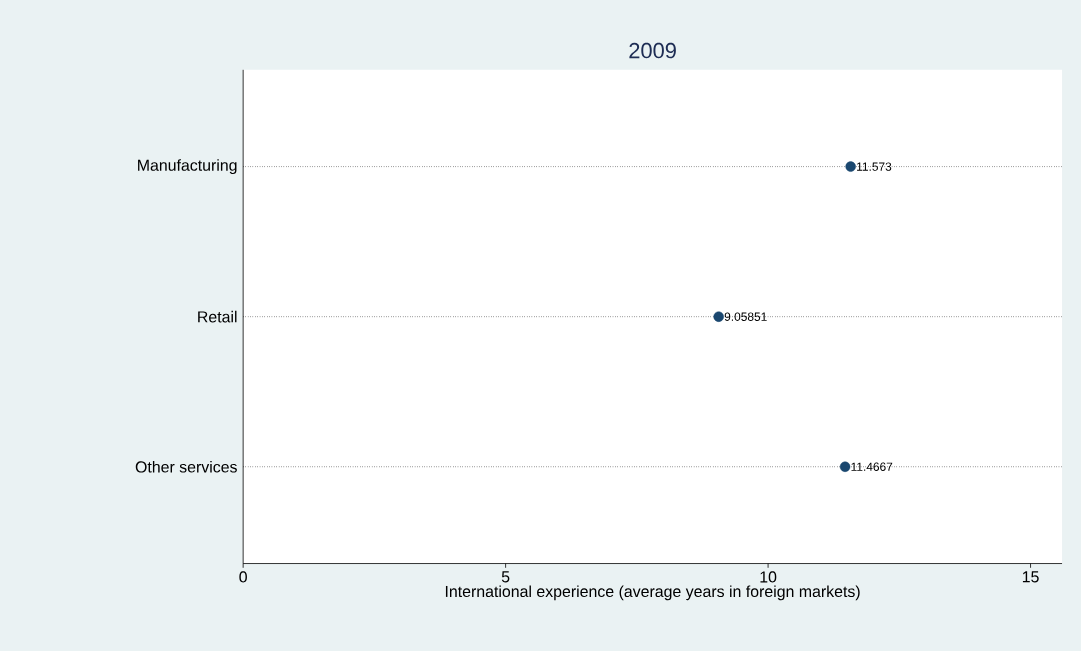 The height and width of the screenshot is (651, 1081). Describe the element at coordinates (652, 593) in the screenshot. I see `x-axis-title: International experience (average years in foreign markets)` at that location.